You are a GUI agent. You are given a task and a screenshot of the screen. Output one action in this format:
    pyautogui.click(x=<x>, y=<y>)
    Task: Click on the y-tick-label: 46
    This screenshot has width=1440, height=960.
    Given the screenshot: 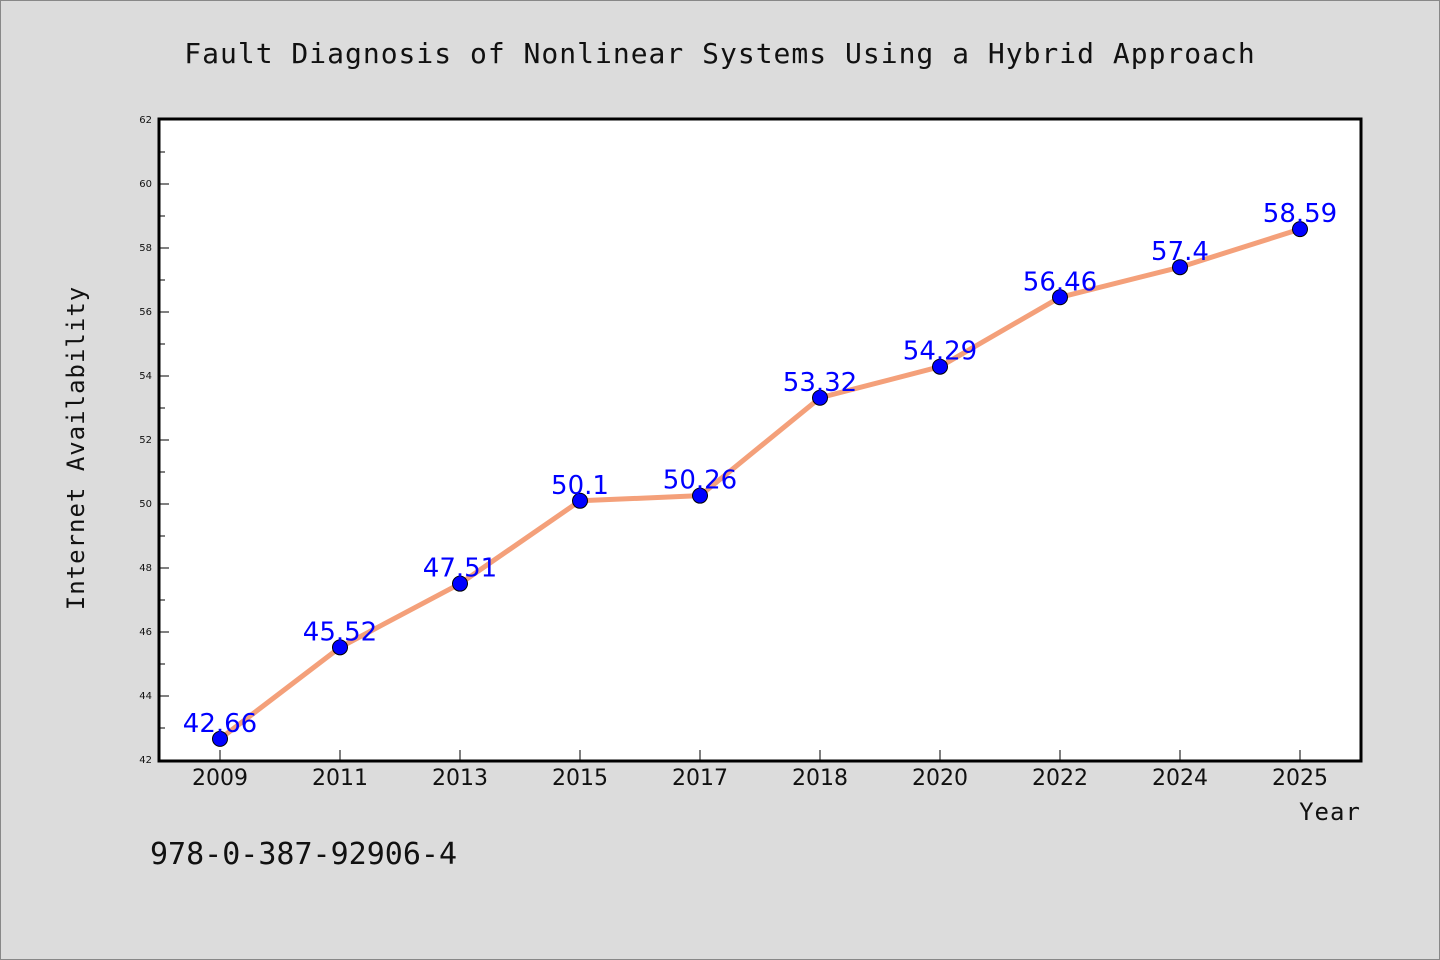 What is the action you would take?
    pyautogui.click(x=145, y=632)
    